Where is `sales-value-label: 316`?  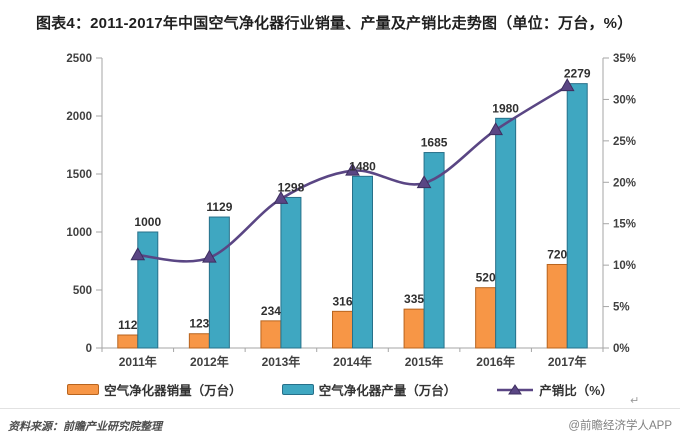 sales-value-label: 316 is located at coordinates (342, 301).